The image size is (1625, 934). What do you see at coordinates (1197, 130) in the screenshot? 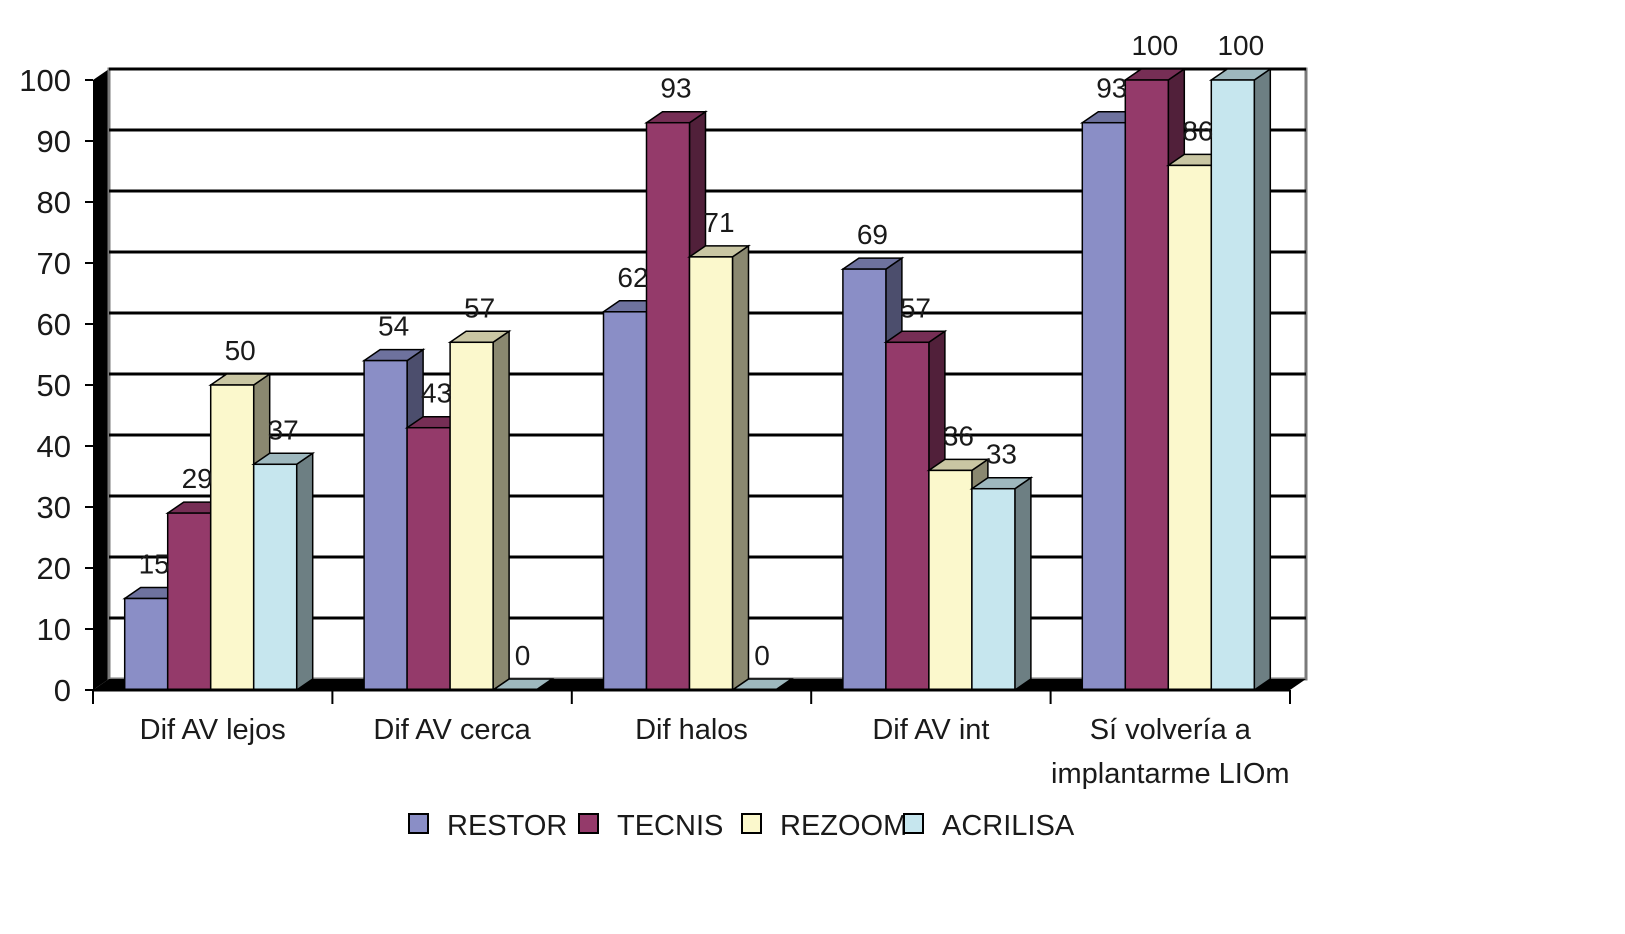
I see `data-label: 86` at bounding box center [1197, 130].